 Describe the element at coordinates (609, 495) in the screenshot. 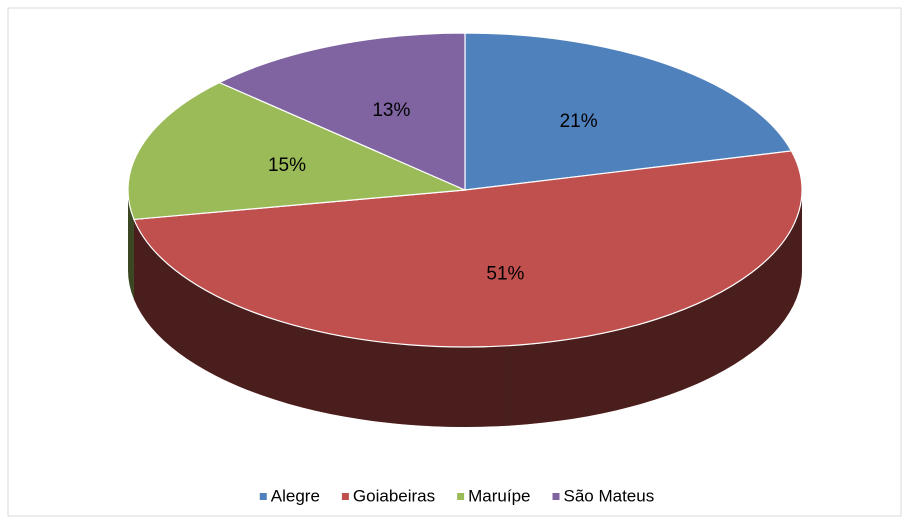

I see `legend-label: São Mateus` at that location.